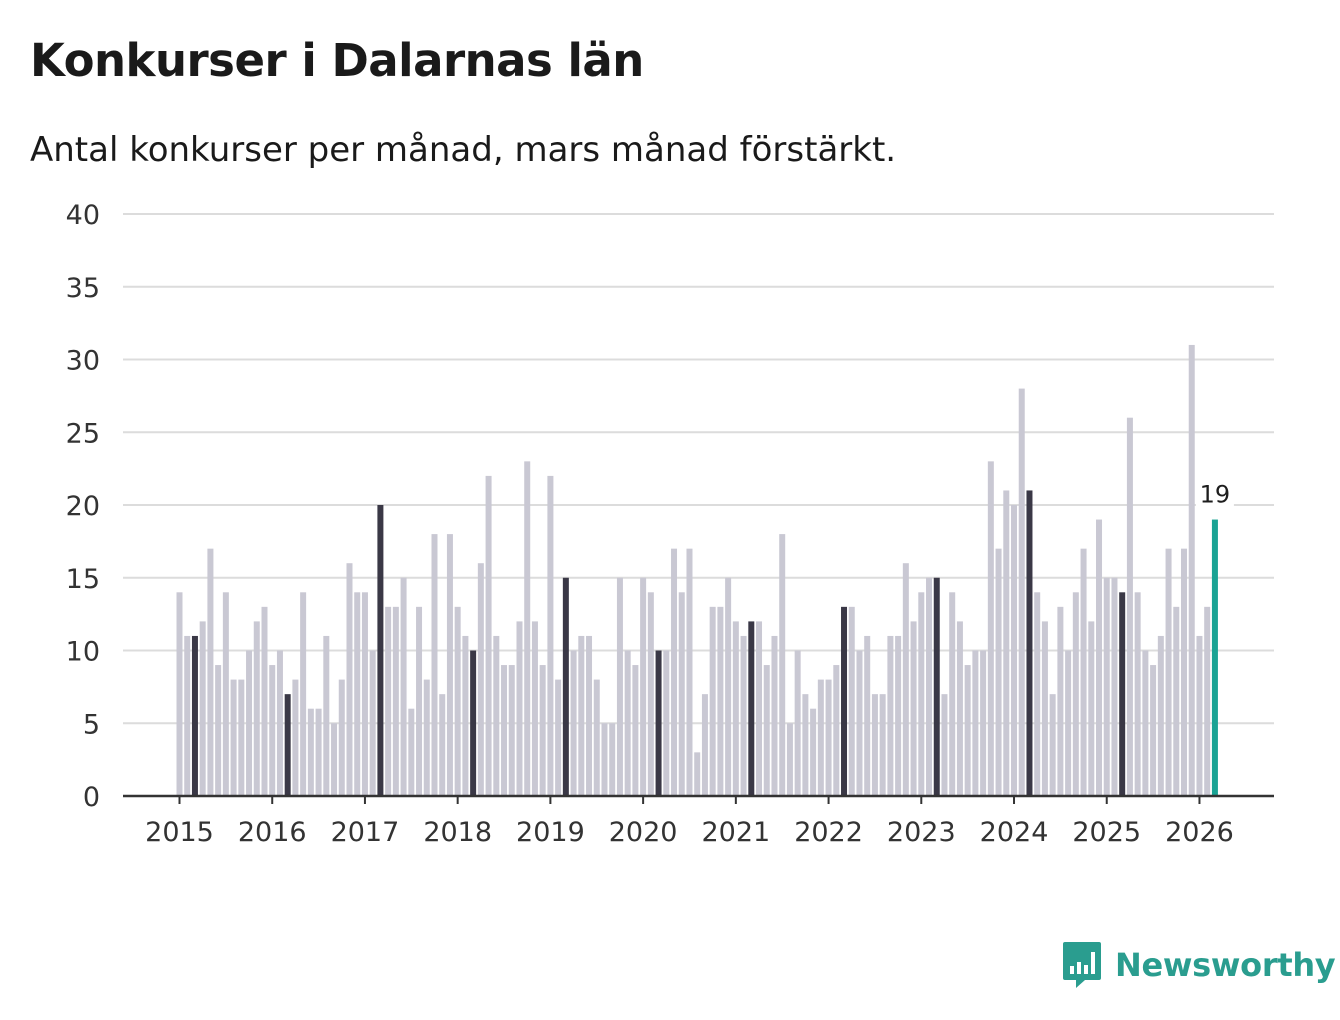 The image size is (1340, 1020). I want to click on latest-value-bg, so click(1214, 493).